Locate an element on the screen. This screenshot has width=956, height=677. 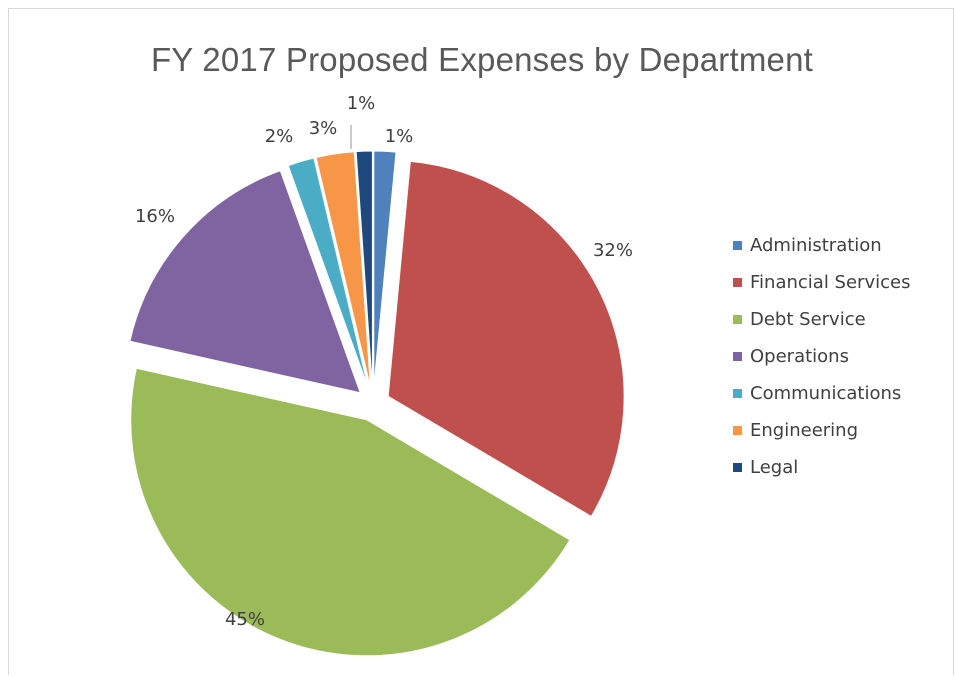
legend-label: Debt Service is located at coordinates (808, 319).